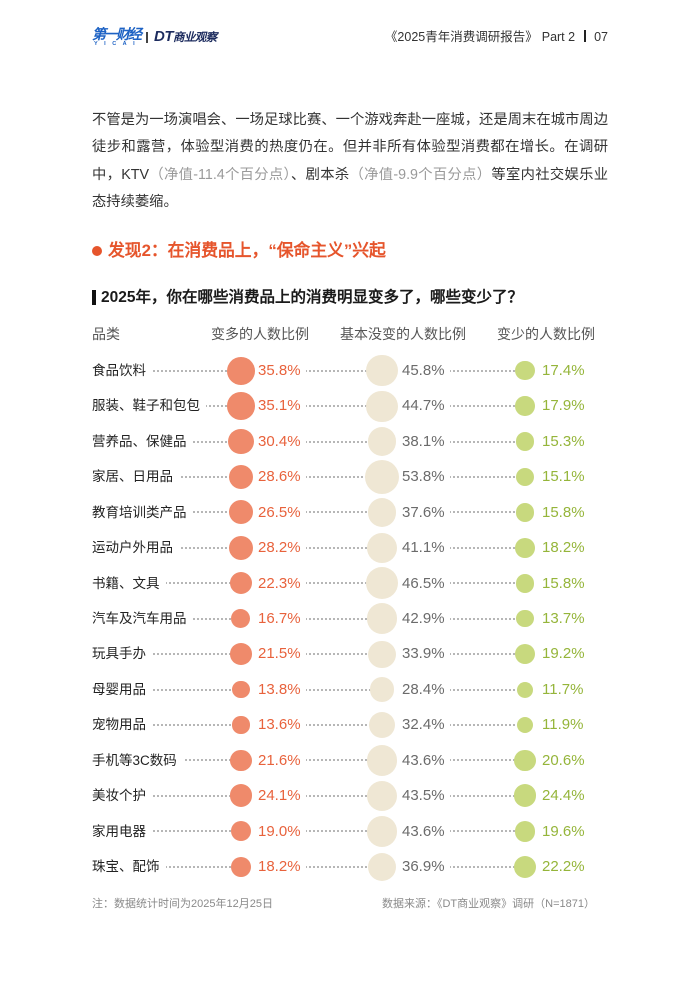  I want to click on category-label: 母婴用品, so click(122, 689).